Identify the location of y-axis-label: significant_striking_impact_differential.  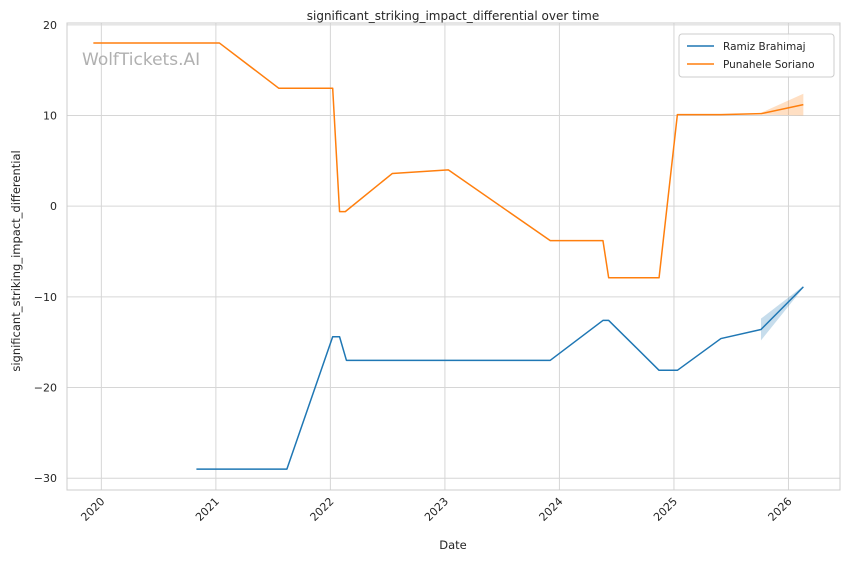
(16, 260).